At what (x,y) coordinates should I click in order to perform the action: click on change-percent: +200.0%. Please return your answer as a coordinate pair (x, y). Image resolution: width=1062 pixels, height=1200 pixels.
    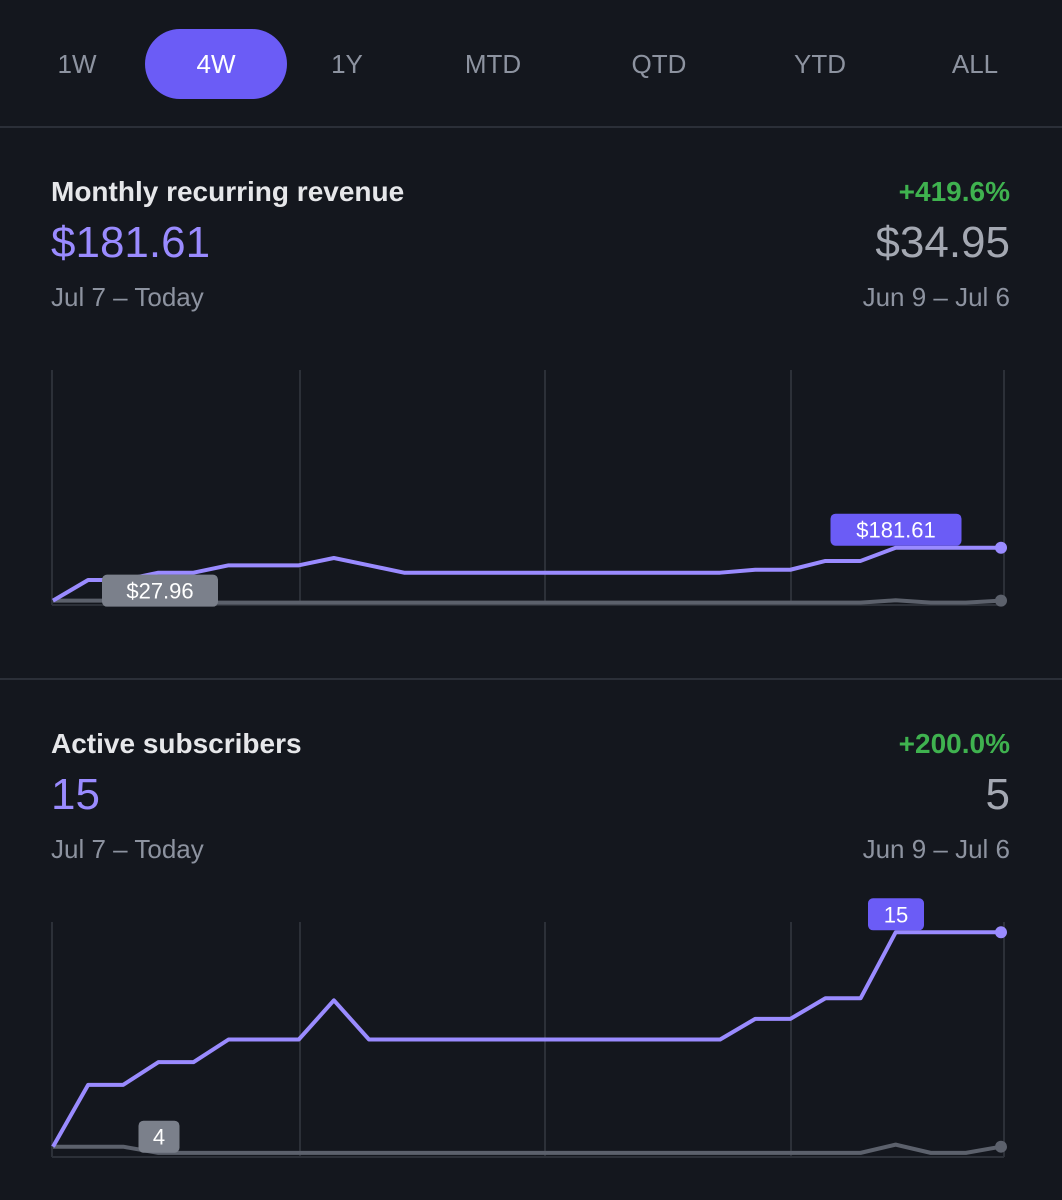
    Looking at the image, I should click on (954, 743).